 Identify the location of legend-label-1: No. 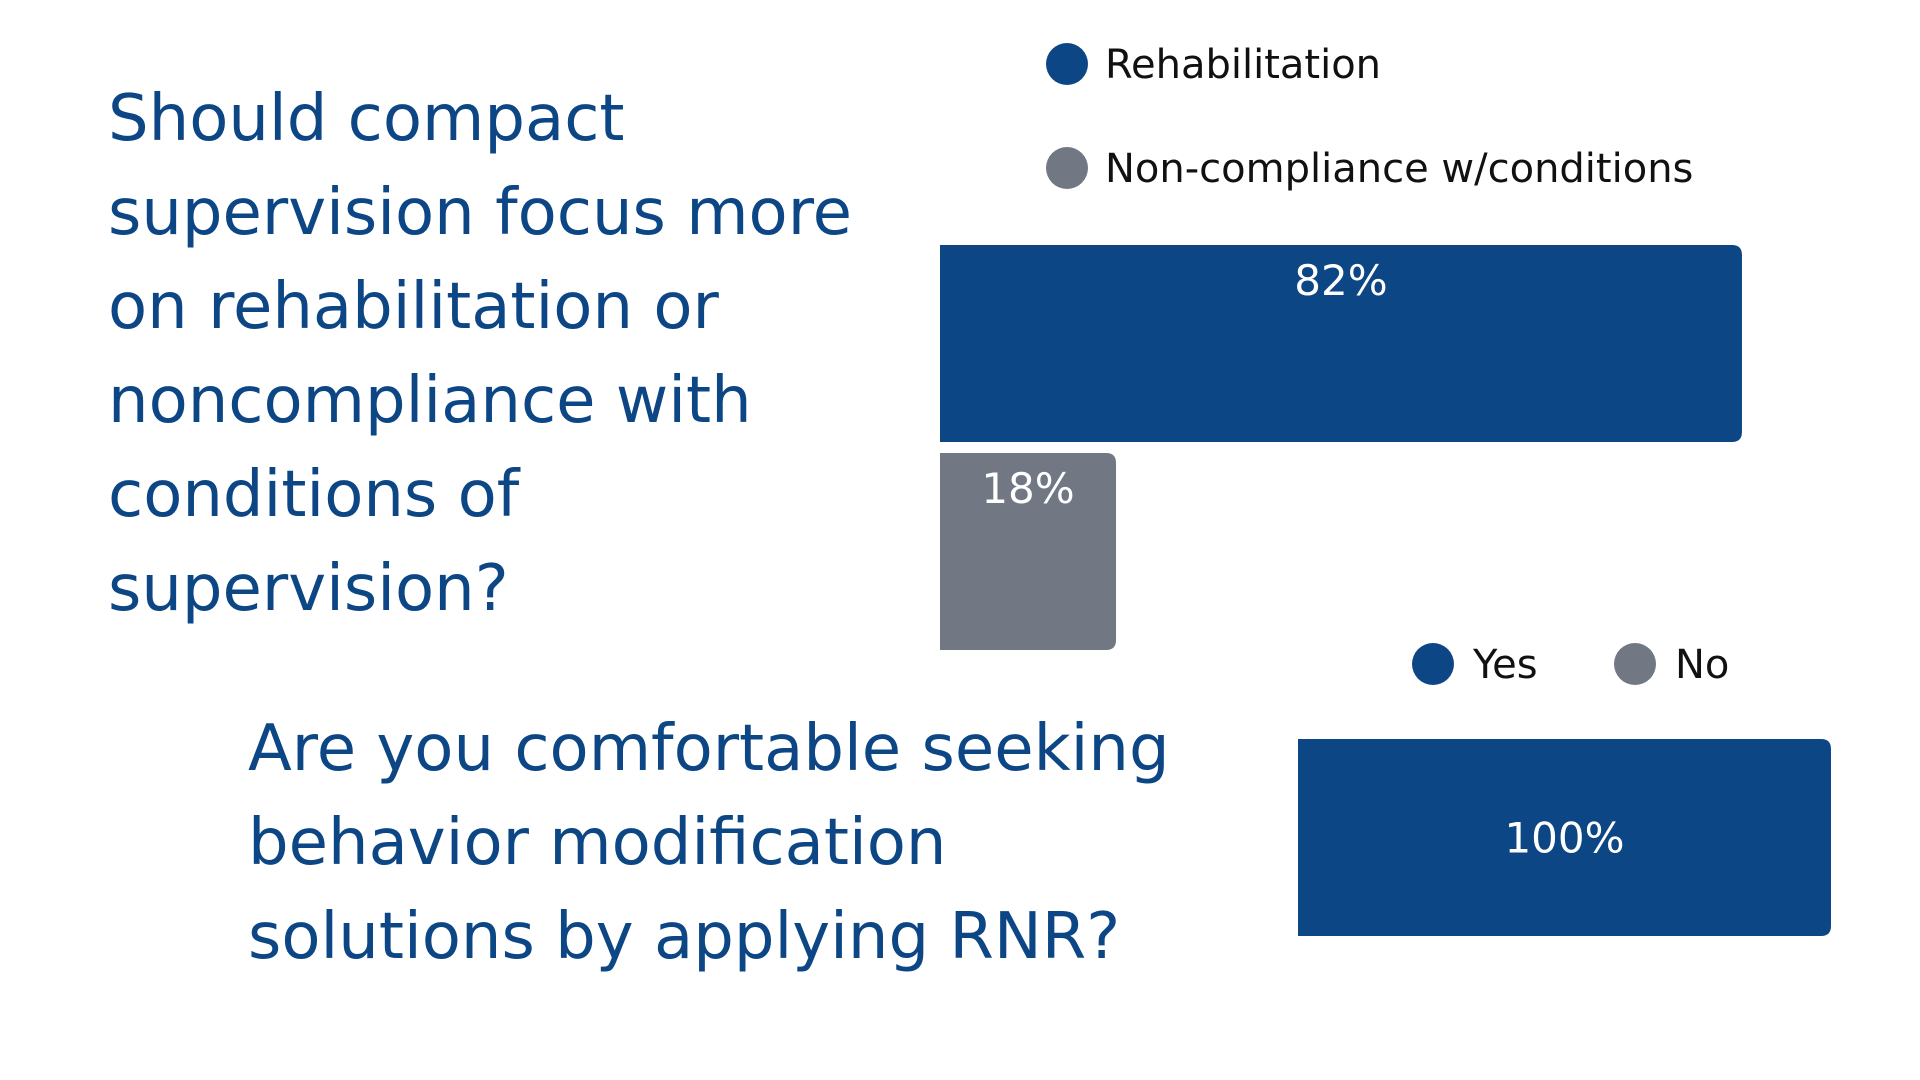
(1702, 665).